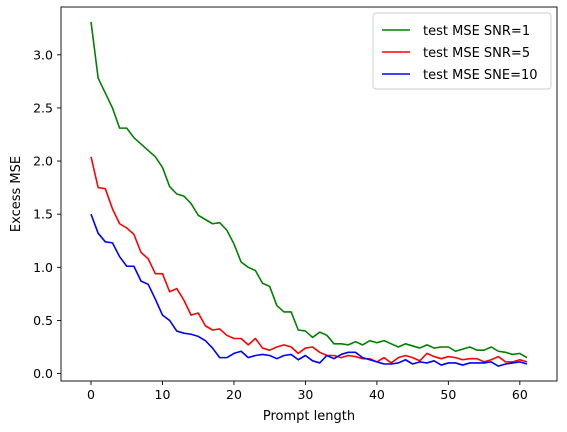  I want to click on x-tick-label: 30, so click(305, 394).